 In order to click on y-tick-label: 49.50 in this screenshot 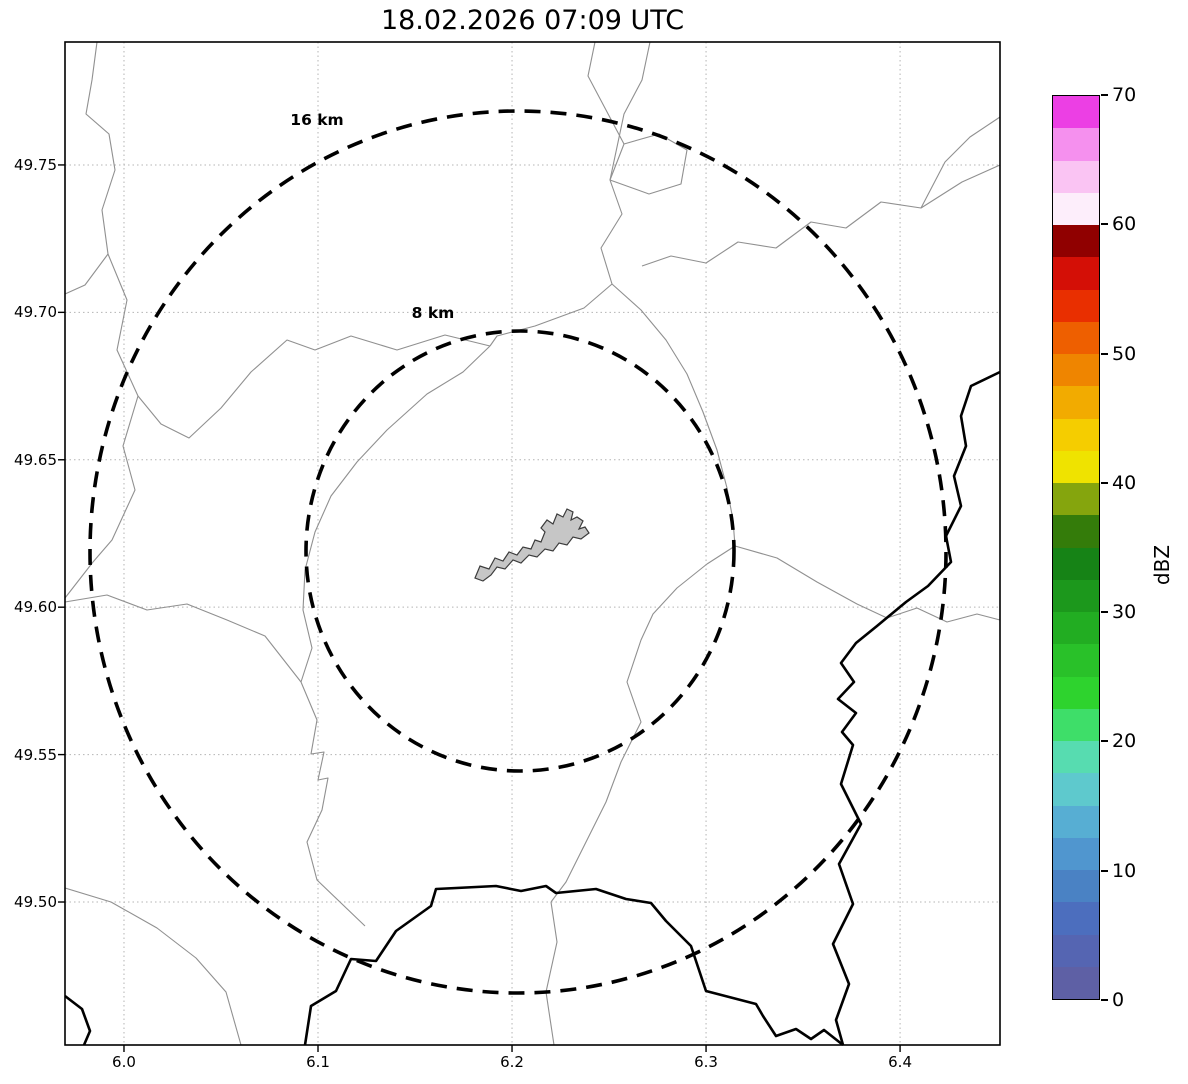, I will do `click(35, 902)`.